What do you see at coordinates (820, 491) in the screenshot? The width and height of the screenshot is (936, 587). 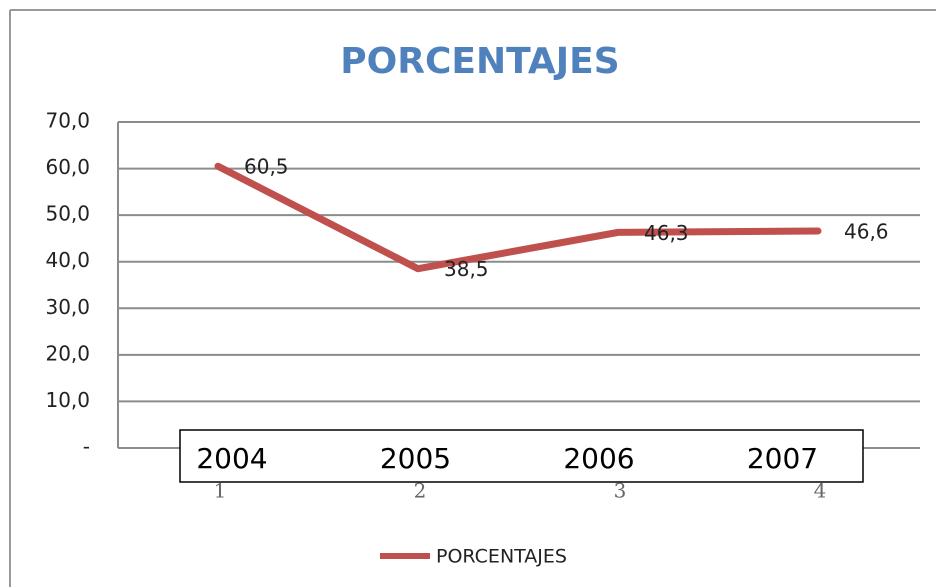 I see `x-tick-label: 4` at bounding box center [820, 491].